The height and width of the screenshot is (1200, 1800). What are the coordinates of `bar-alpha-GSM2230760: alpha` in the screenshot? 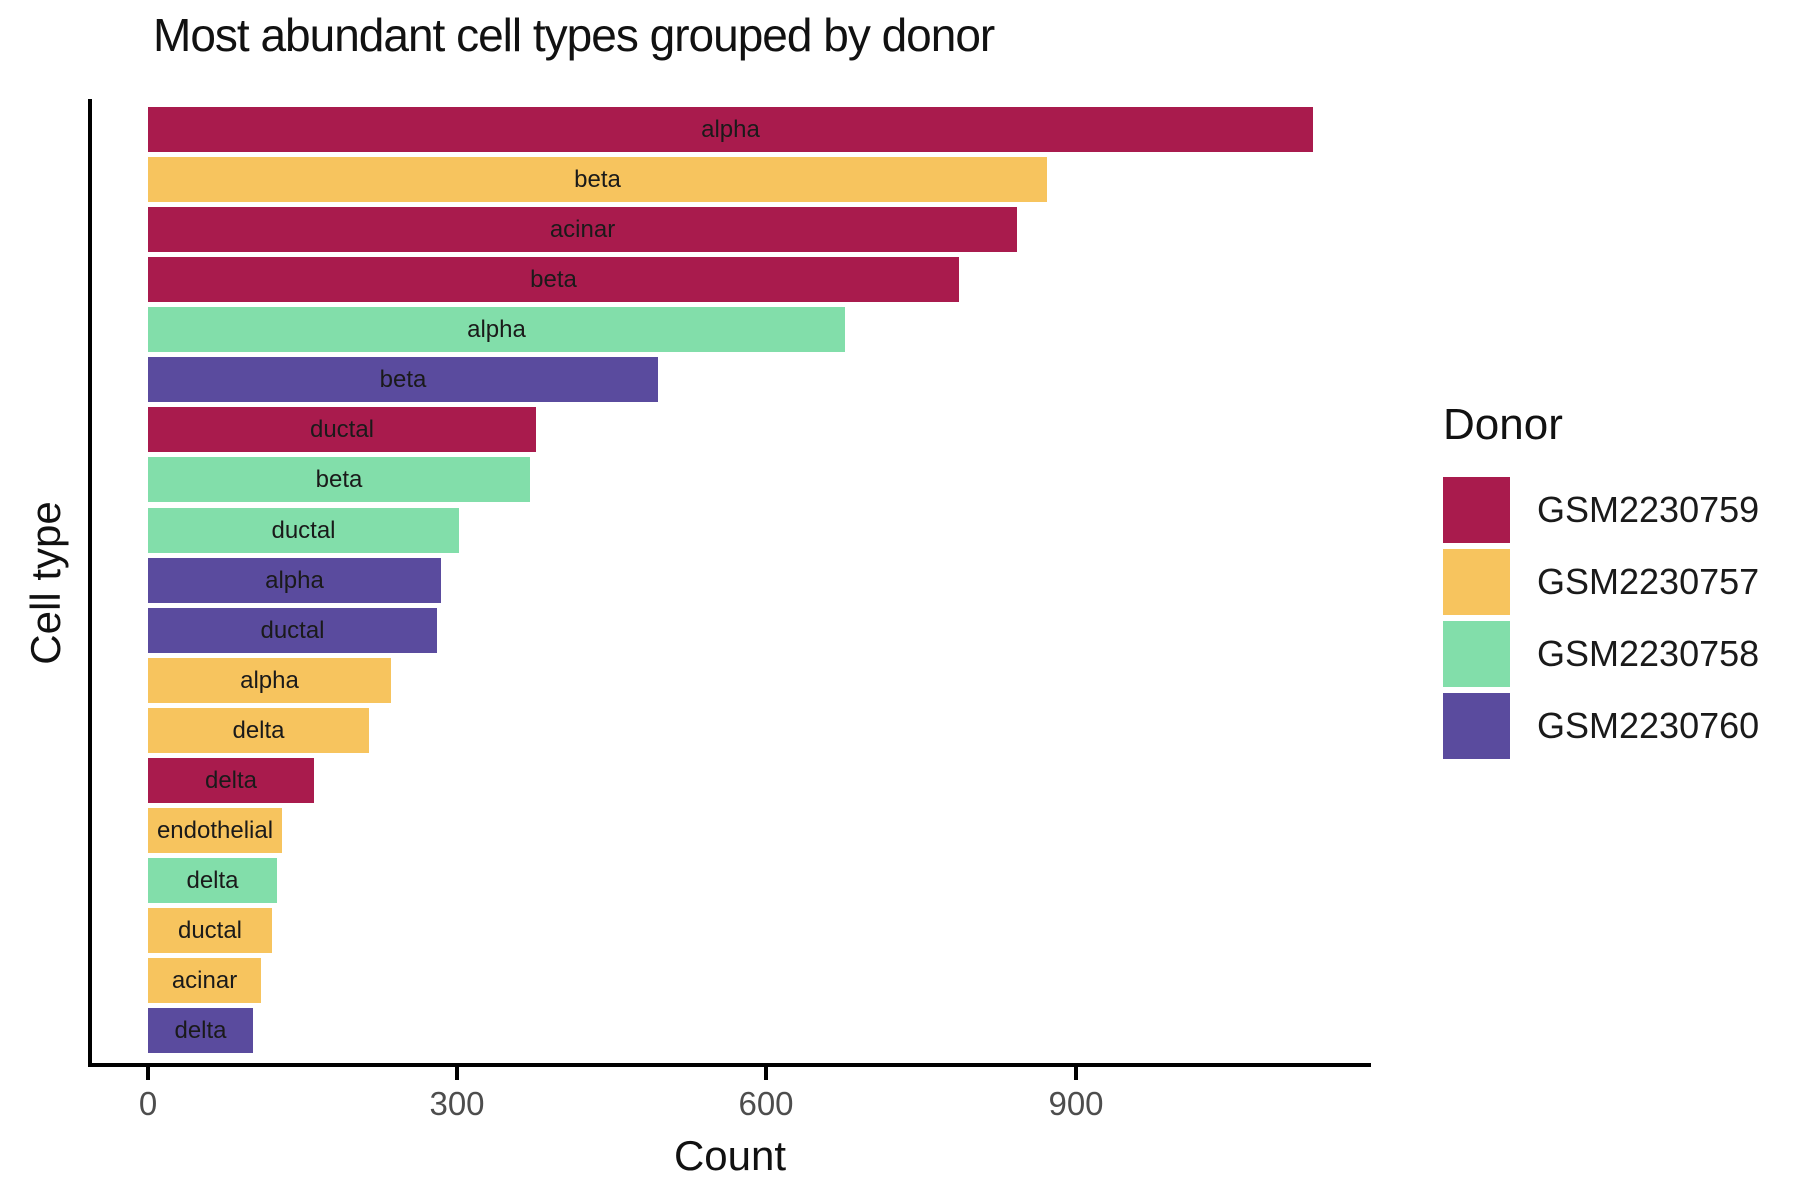 It's located at (294, 580).